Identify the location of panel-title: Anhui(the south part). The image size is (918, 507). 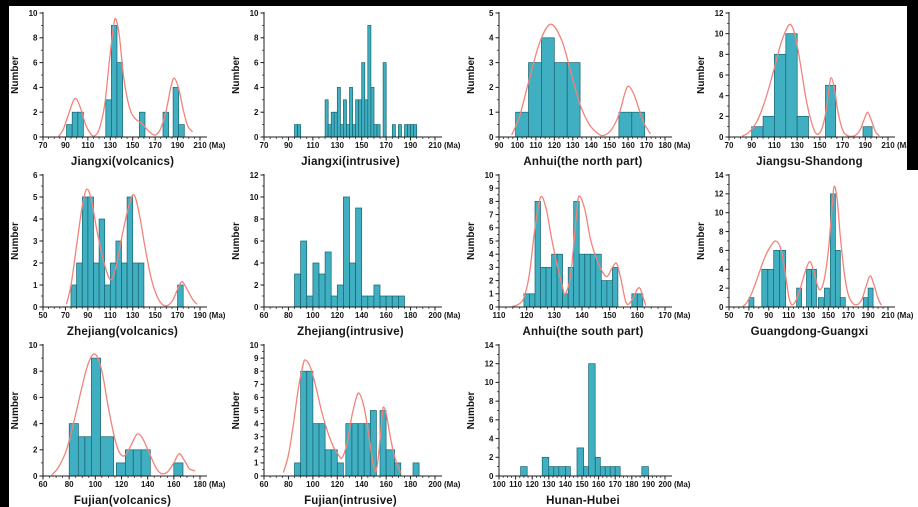
(583, 332).